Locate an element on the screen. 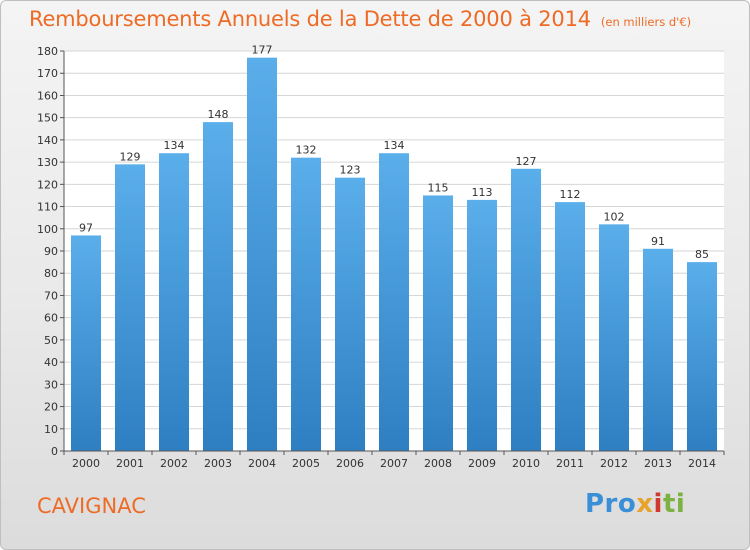  y-tick-label: 40 is located at coordinates (51, 362).